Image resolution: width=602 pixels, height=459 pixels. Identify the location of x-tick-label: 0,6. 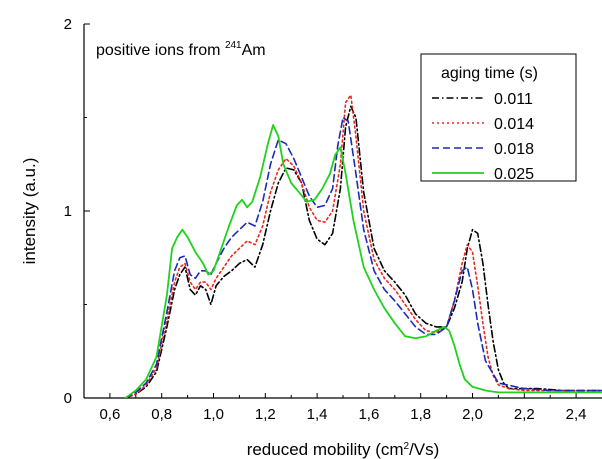
(109, 414).